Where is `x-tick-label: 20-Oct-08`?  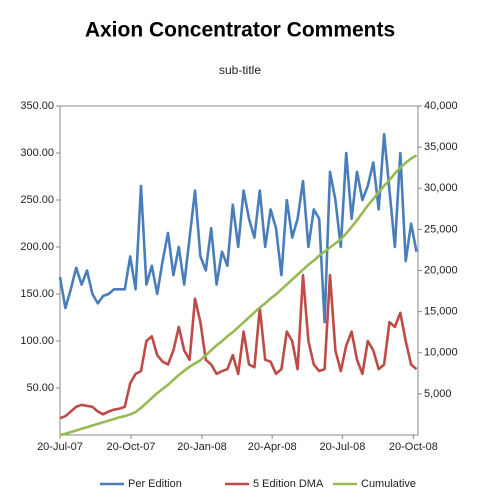
x-tick-label: 20-Oct-08 is located at coordinates (413, 447).